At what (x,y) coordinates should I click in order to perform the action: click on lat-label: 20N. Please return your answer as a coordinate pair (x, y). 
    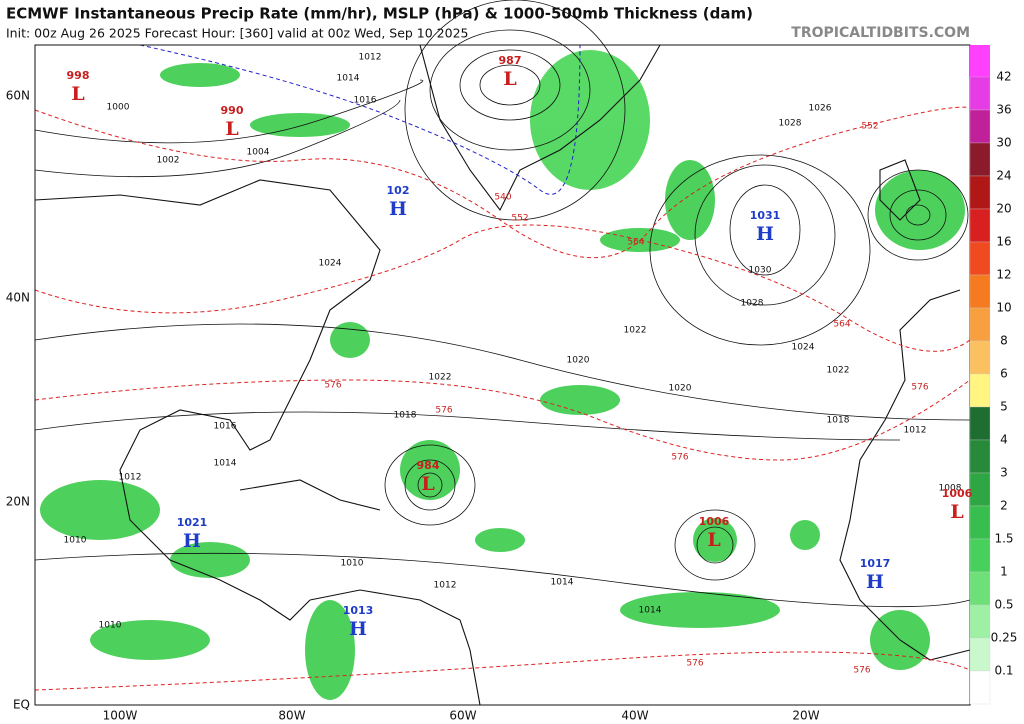
    Looking at the image, I should click on (18, 502).